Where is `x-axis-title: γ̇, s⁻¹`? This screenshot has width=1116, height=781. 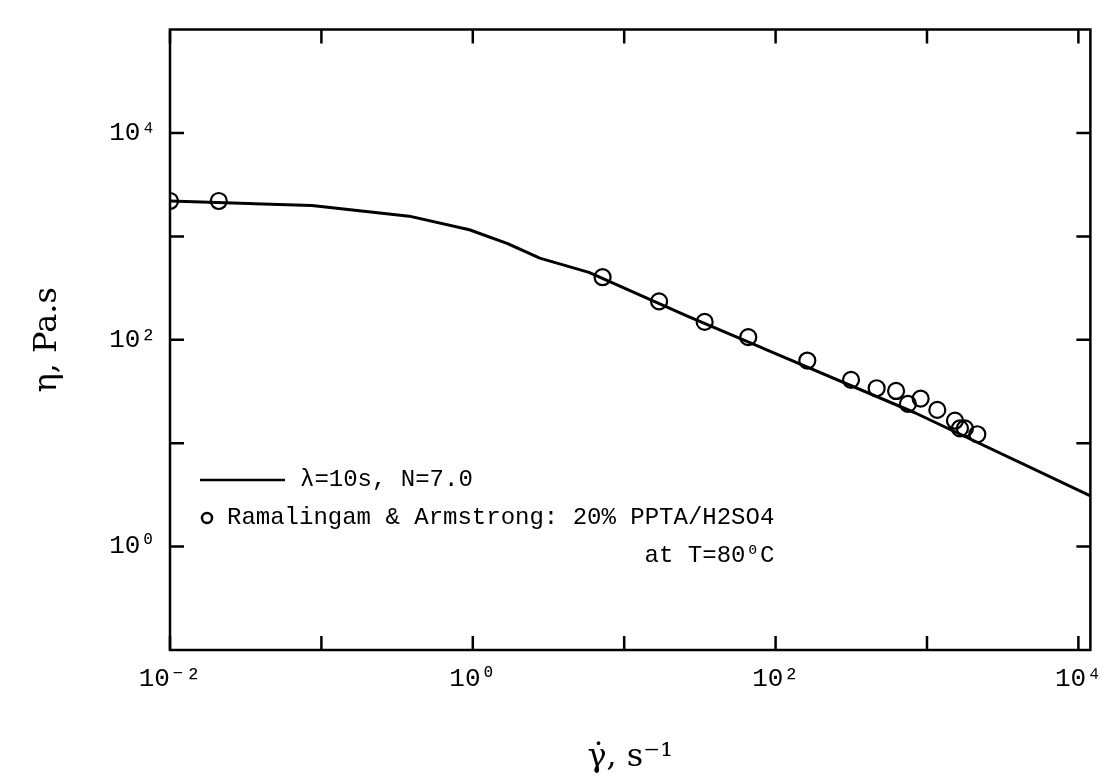
x-axis-title: γ̇, s⁻¹ is located at coordinates (630, 755).